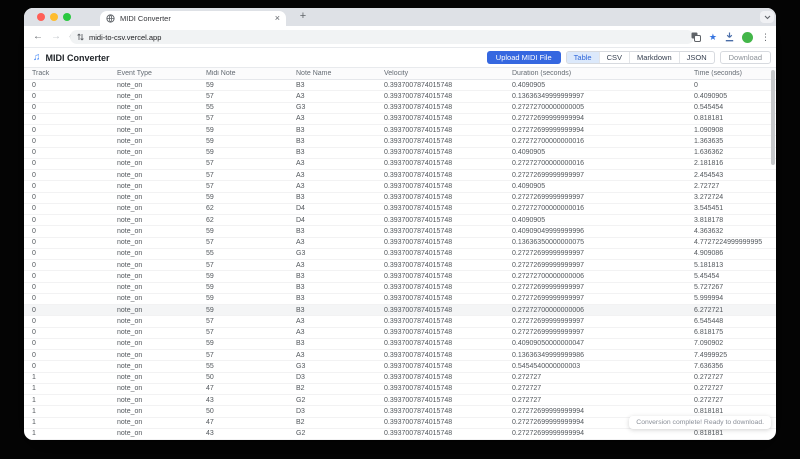 The image size is (800, 459). Describe the element at coordinates (523, 57) in the screenshot. I see `upload-midi-button: Upload MIDI File` at that location.